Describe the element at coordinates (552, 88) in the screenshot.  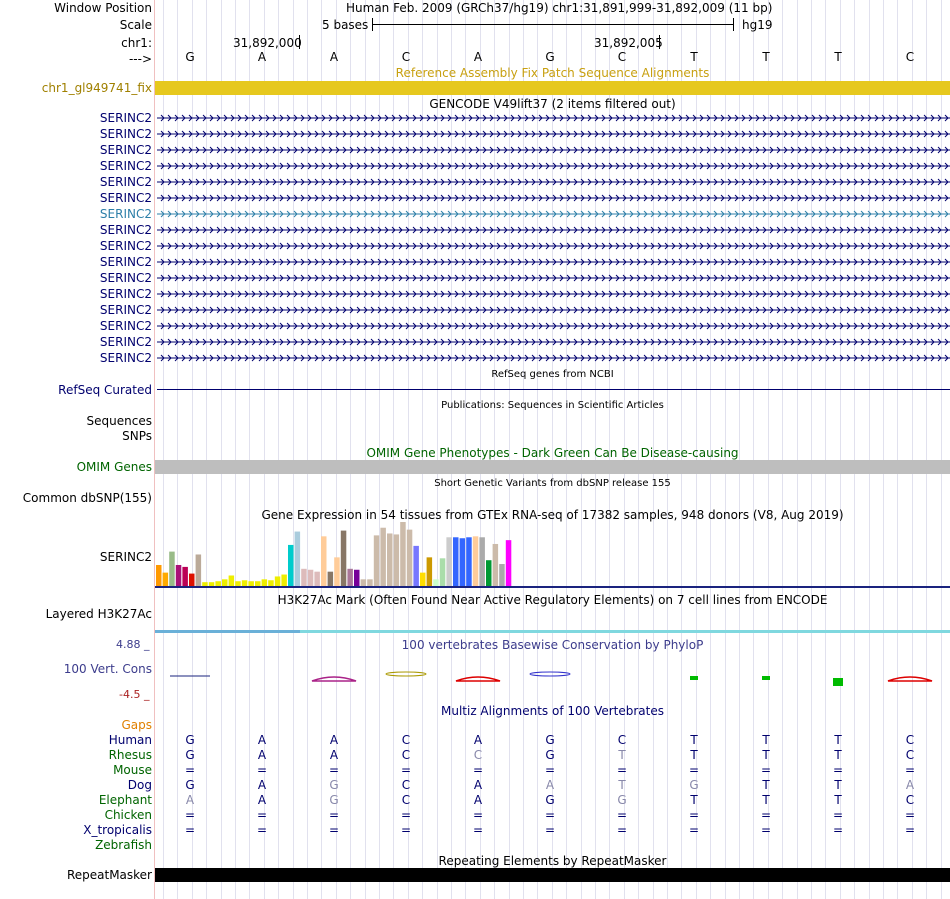
I see `fix-patch-bar` at that location.